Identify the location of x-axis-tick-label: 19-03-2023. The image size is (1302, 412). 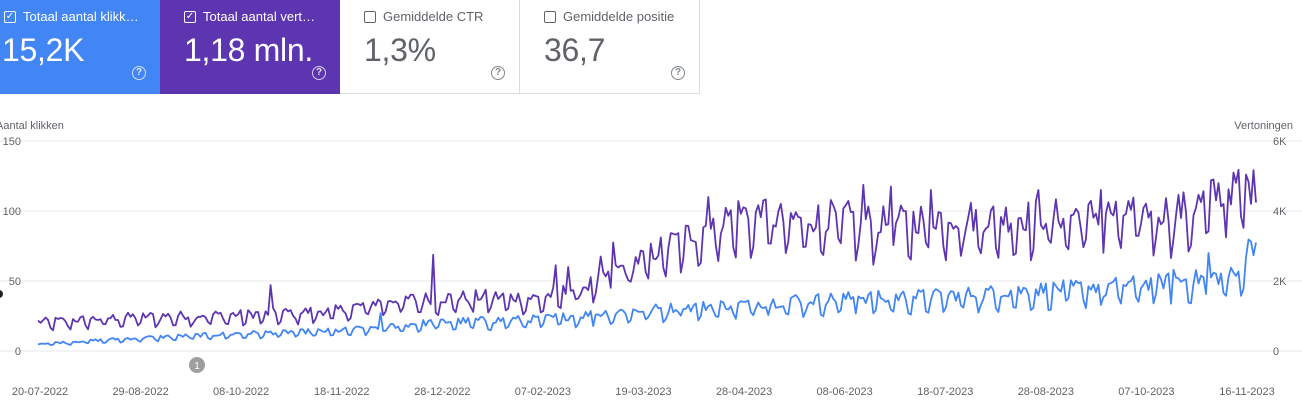
(643, 392).